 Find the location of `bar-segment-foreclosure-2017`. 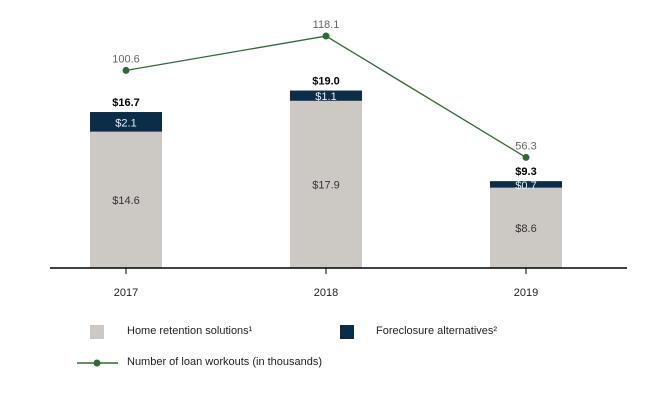

bar-segment-foreclosure-2017 is located at coordinates (126, 122).